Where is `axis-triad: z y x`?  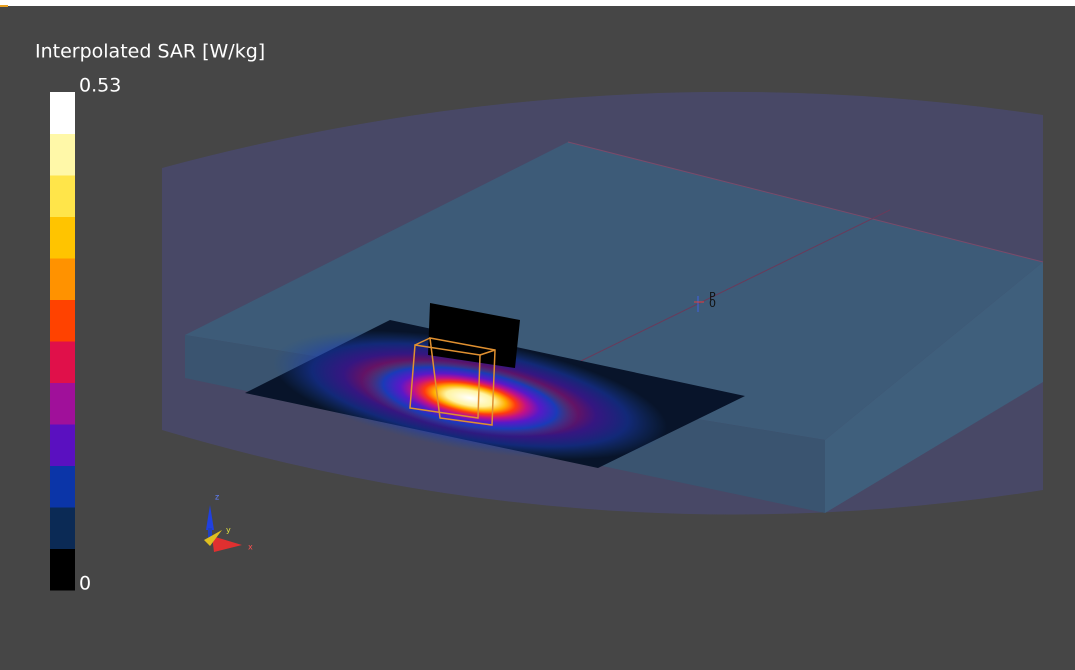 axis-triad: z y x is located at coordinates (228, 522).